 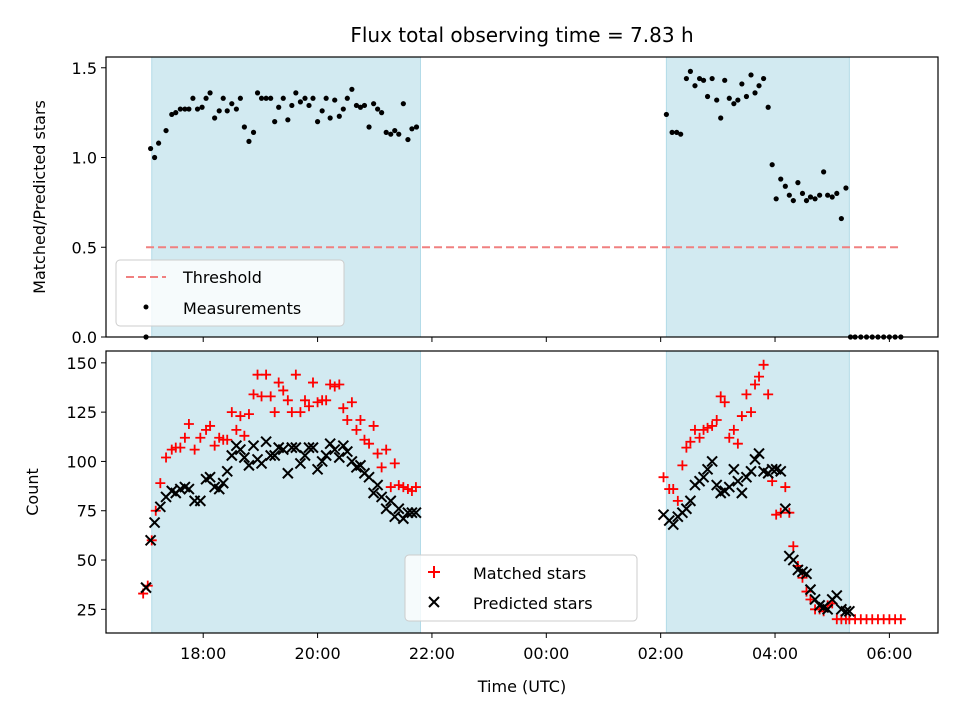 I want to click on chart-title: Flux total observing time = 7.83 h, so click(x=521, y=35).